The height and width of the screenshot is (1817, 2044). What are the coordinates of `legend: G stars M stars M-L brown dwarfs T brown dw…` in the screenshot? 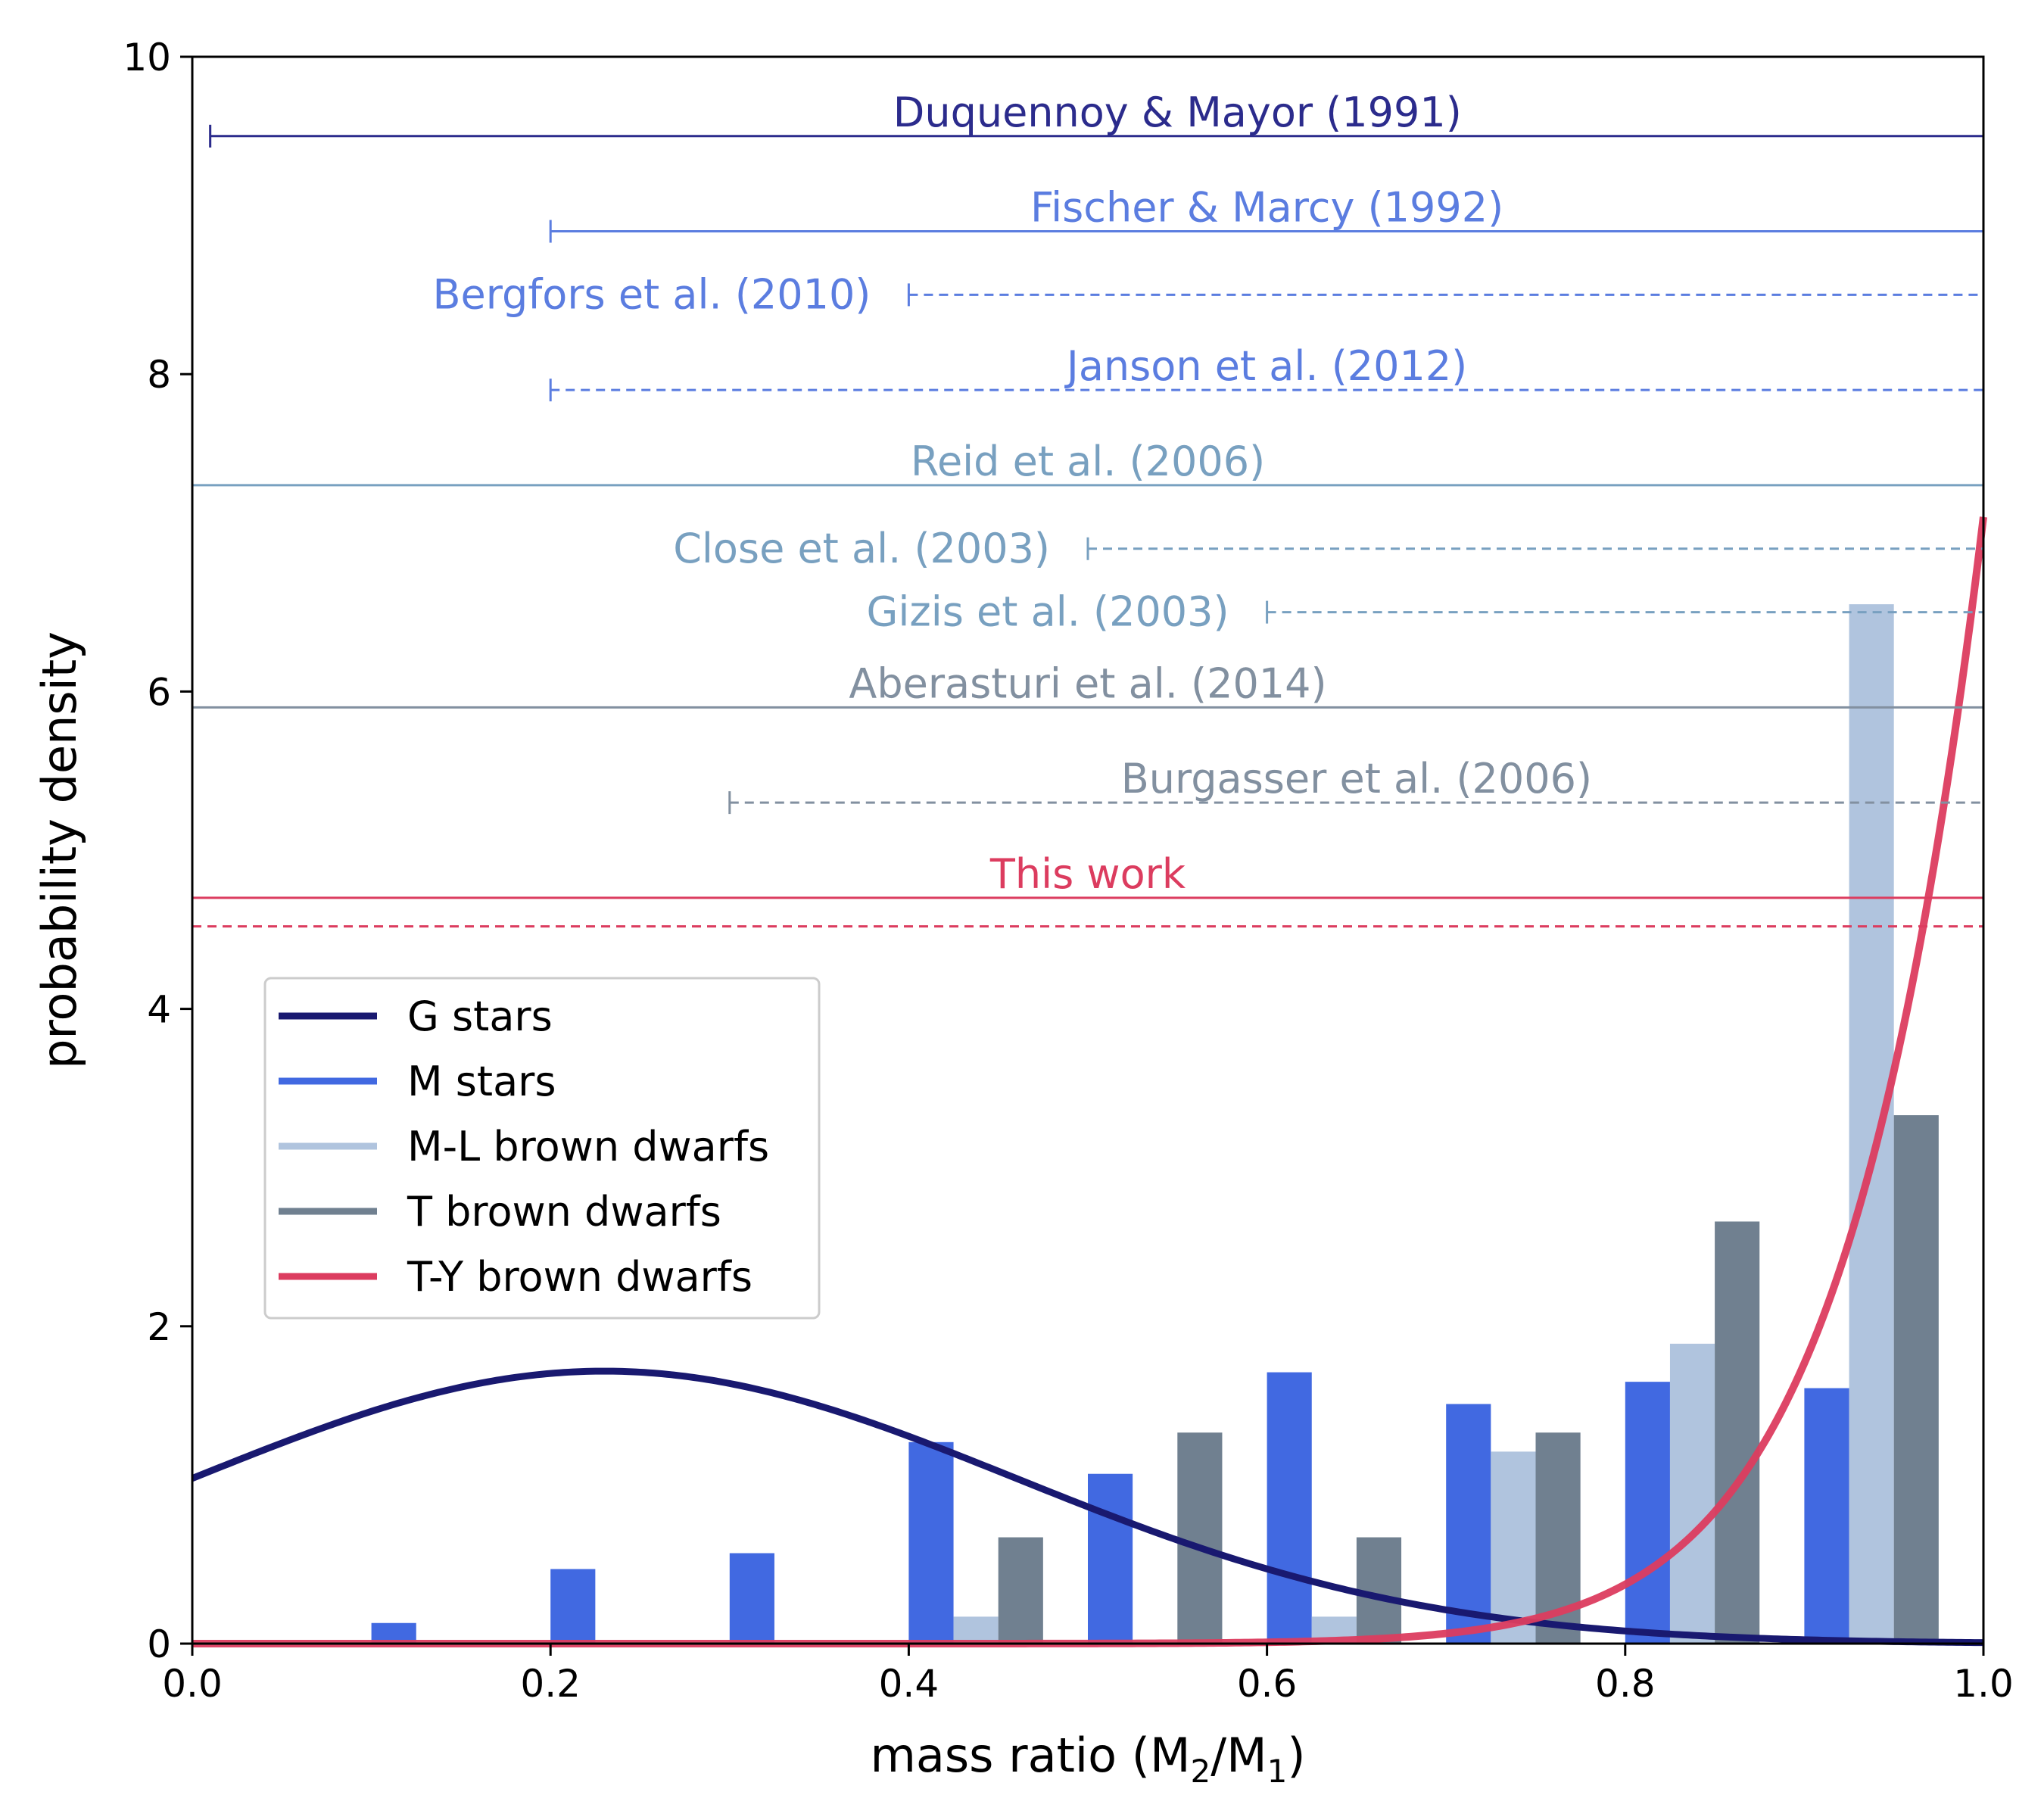 It's located at (542, 1148).